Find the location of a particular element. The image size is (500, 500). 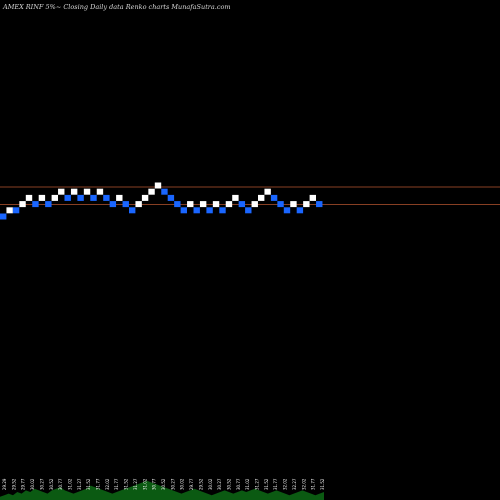

volume-area is located at coordinates (162, 490).